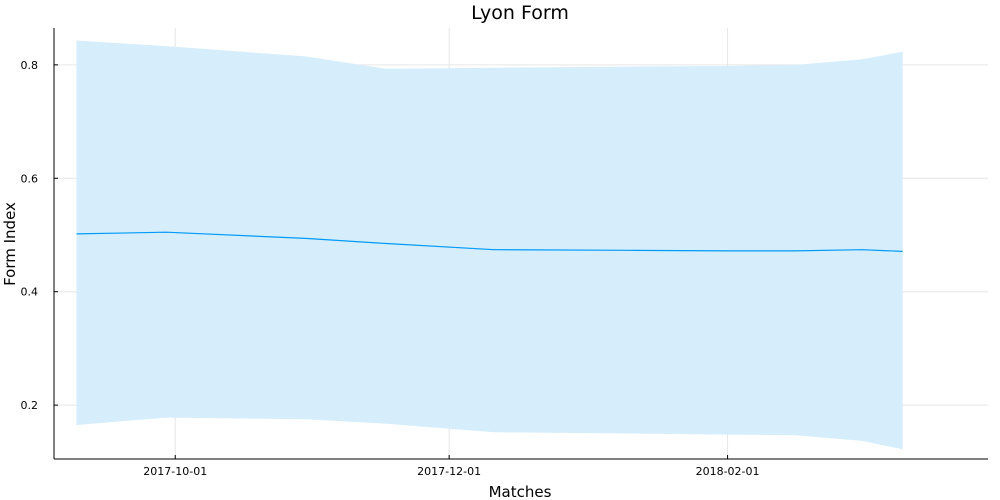  Describe the element at coordinates (30, 65) in the screenshot. I see `y-tick-label: 0.8` at that location.